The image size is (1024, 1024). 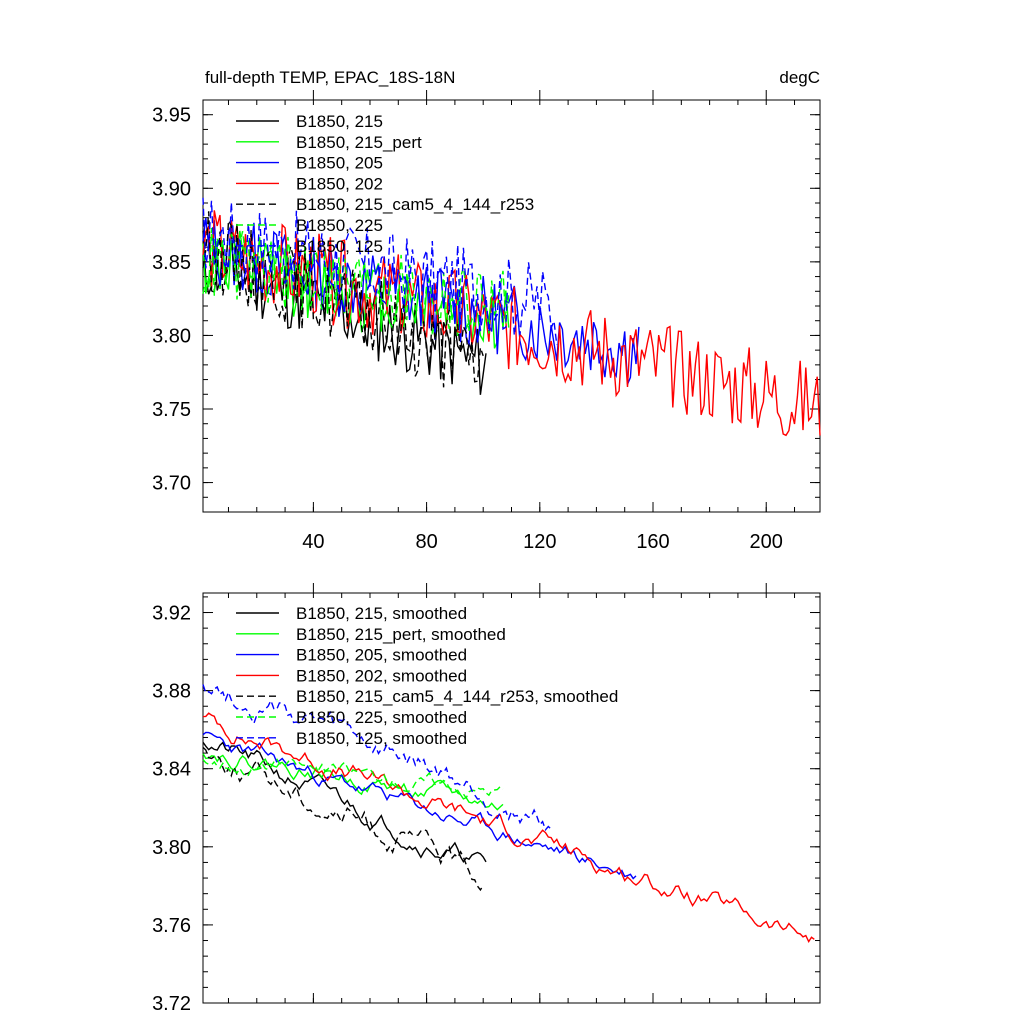 What do you see at coordinates (171, 336) in the screenshot?
I see `top-ytick-label: 3.80` at bounding box center [171, 336].